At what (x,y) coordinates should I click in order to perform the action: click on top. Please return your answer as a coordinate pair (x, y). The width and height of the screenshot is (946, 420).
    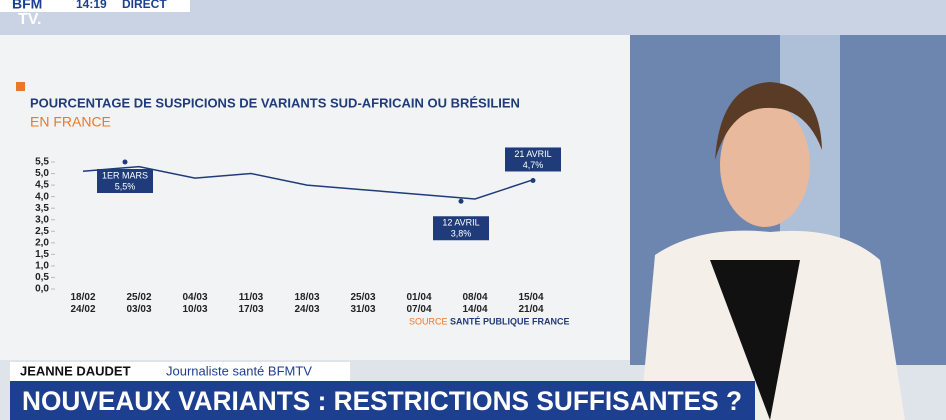
    Looking at the image, I should click on (755, 340).